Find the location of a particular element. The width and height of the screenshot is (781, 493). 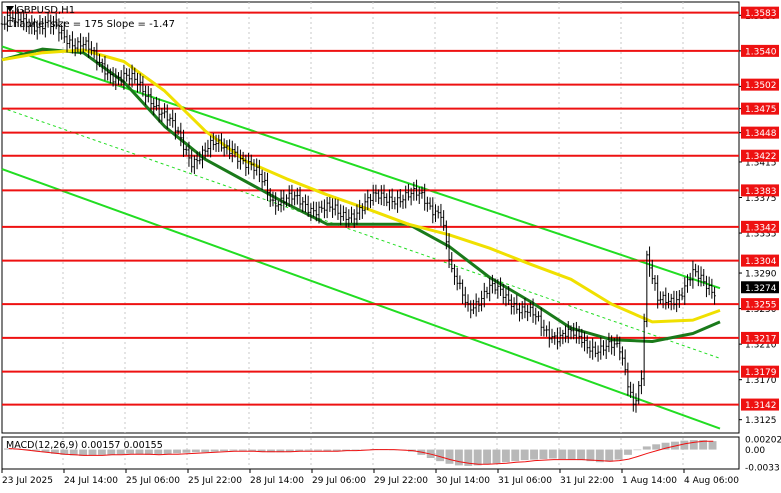

channel-indicator-label: Channel size = 175 Slope = -1.47 is located at coordinates (90, 24).